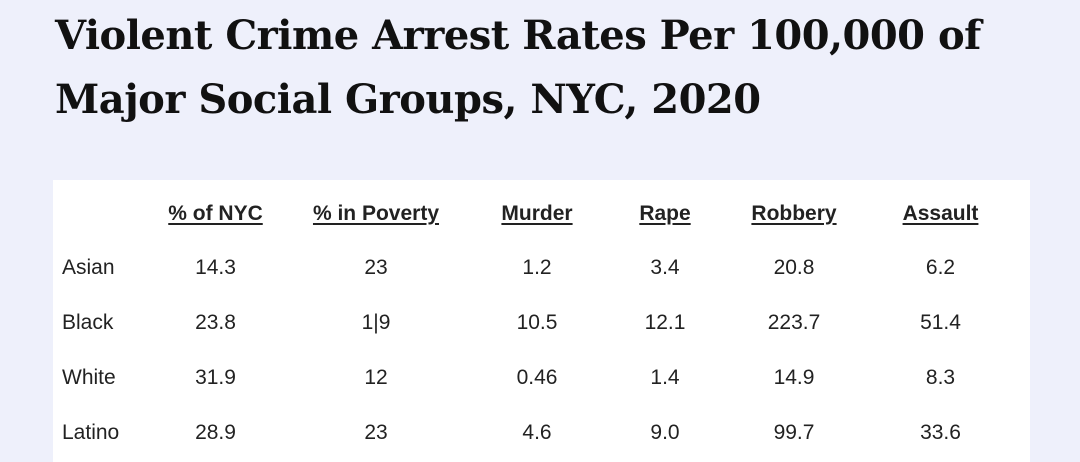  I want to click on table-cell: 1|9, so click(376, 322).